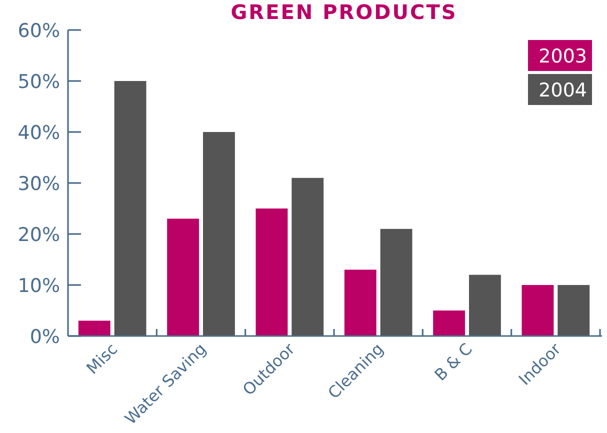 This screenshot has width=607, height=433. What do you see at coordinates (39, 133) in the screenshot?
I see `y-tick-label: 40%` at bounding box center [39, 133].